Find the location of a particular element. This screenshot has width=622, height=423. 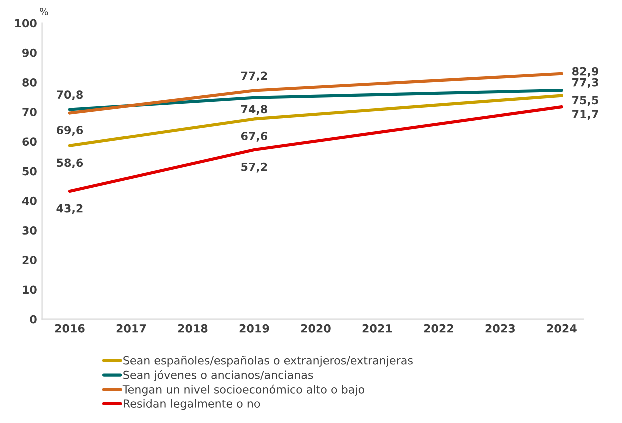

data-label: 67,6 is located at coordinates (254, 137).